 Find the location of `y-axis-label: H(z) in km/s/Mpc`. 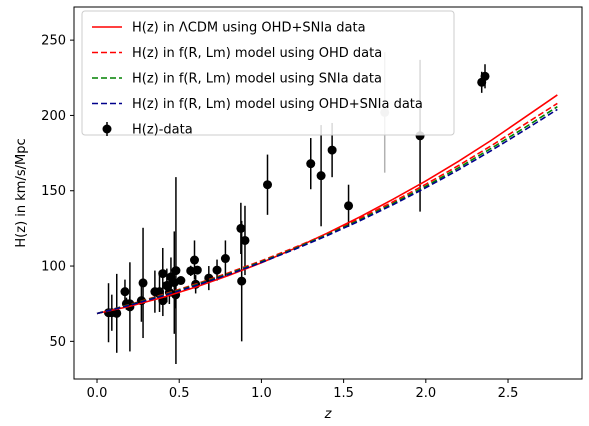

y-axis-label: H(z) in km/s/Mpc is located at coordinates (21, 192).